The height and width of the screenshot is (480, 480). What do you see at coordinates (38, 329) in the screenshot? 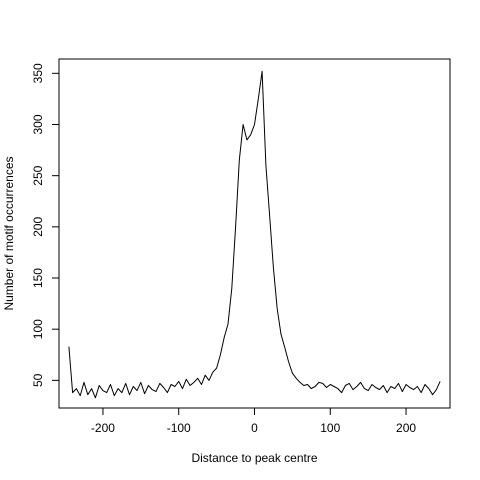
I see `y-tick-label: 100` at bounding box center [38, 329].